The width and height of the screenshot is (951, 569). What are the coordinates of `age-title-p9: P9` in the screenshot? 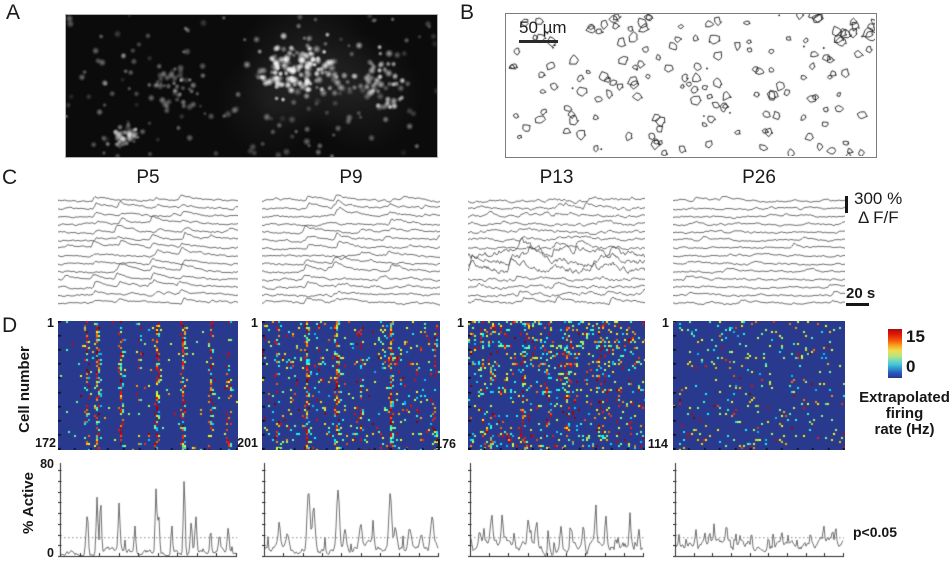 It's located at (351, 177).